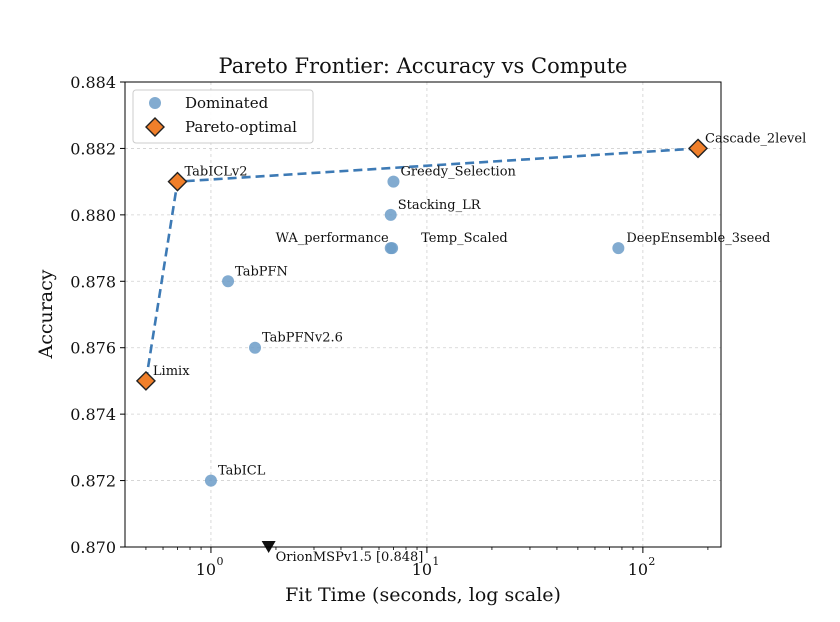  What do you see at coordinates (435, 561) in the screenshot?
I see `x-tick-exponent: 1` at bounding box center [435, 561].